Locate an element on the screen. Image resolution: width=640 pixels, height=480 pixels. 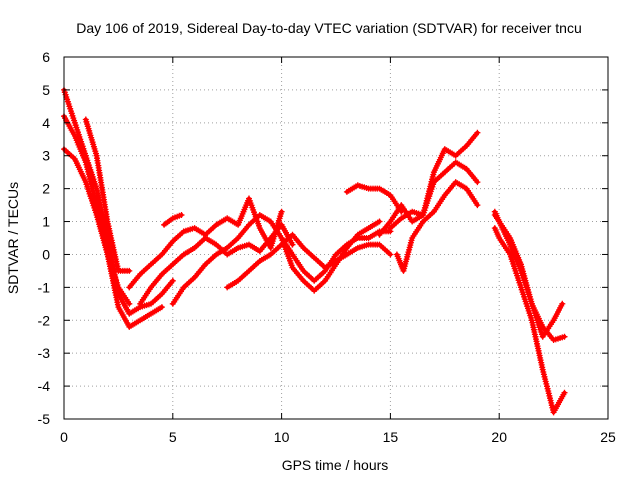
y-tick-label: -4 is located at coordinates (44, 386).